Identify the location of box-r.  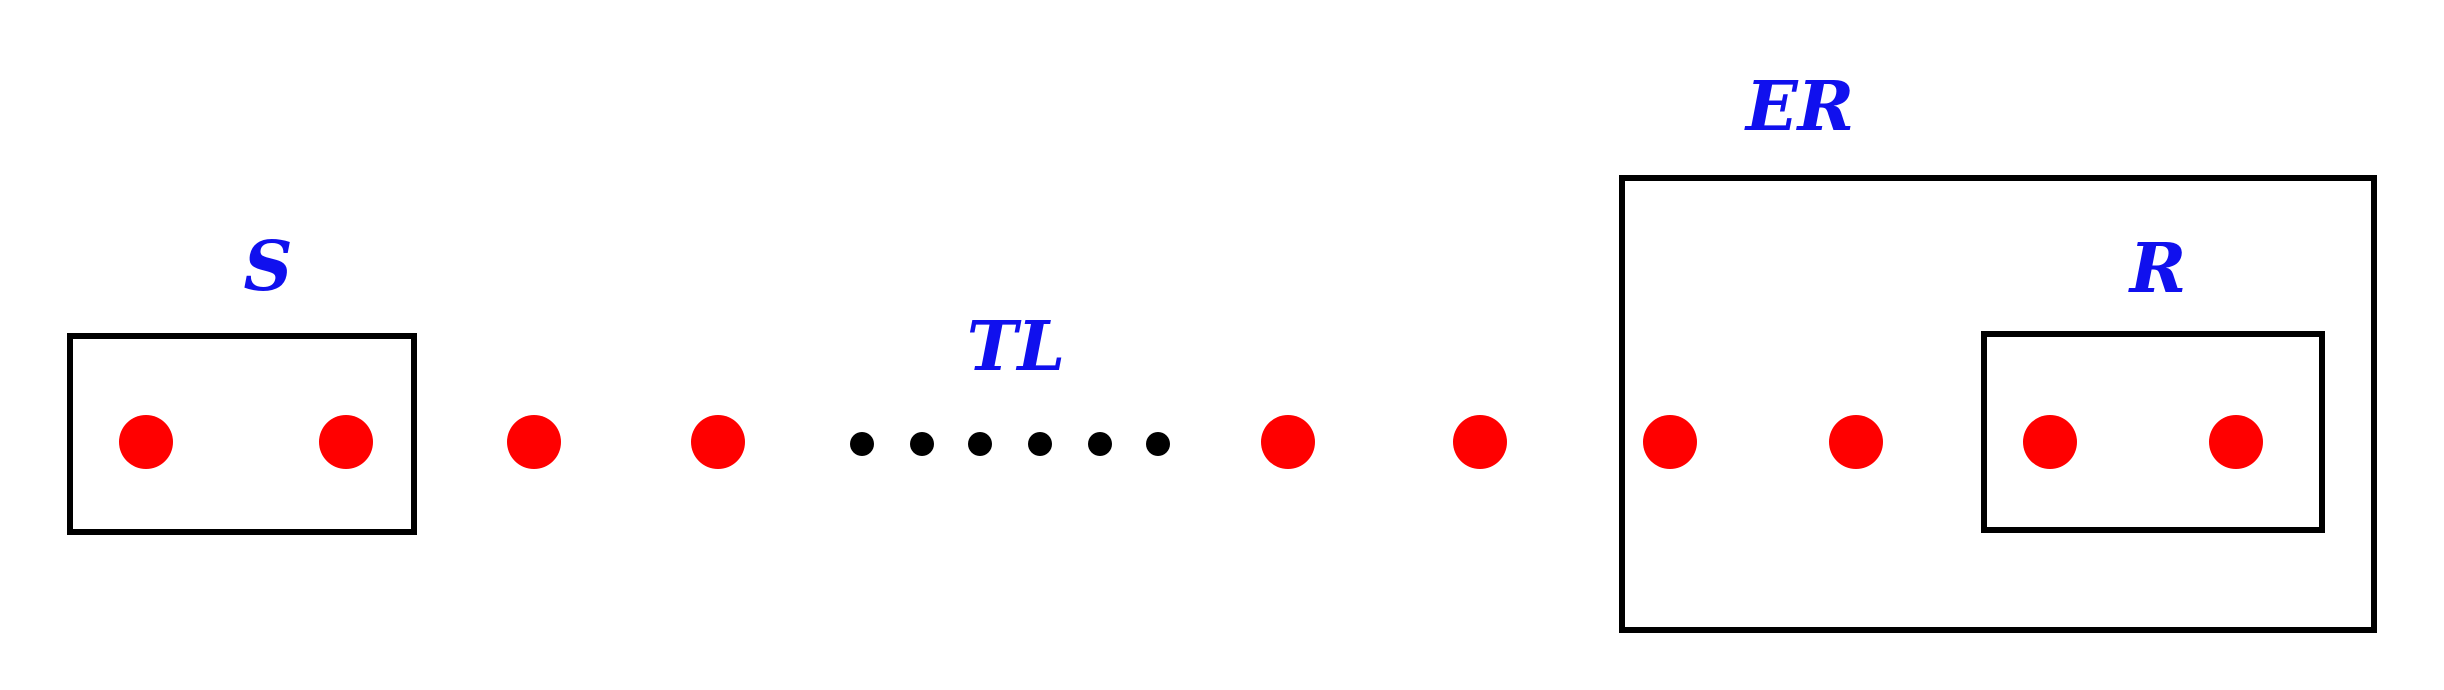
(2153, 432).